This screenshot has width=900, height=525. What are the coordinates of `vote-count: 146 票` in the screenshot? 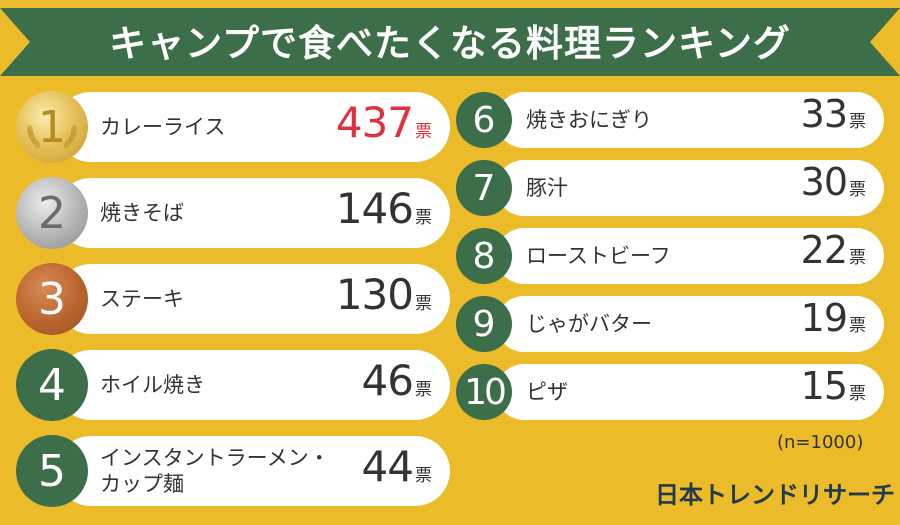 It's located at (384, 213).